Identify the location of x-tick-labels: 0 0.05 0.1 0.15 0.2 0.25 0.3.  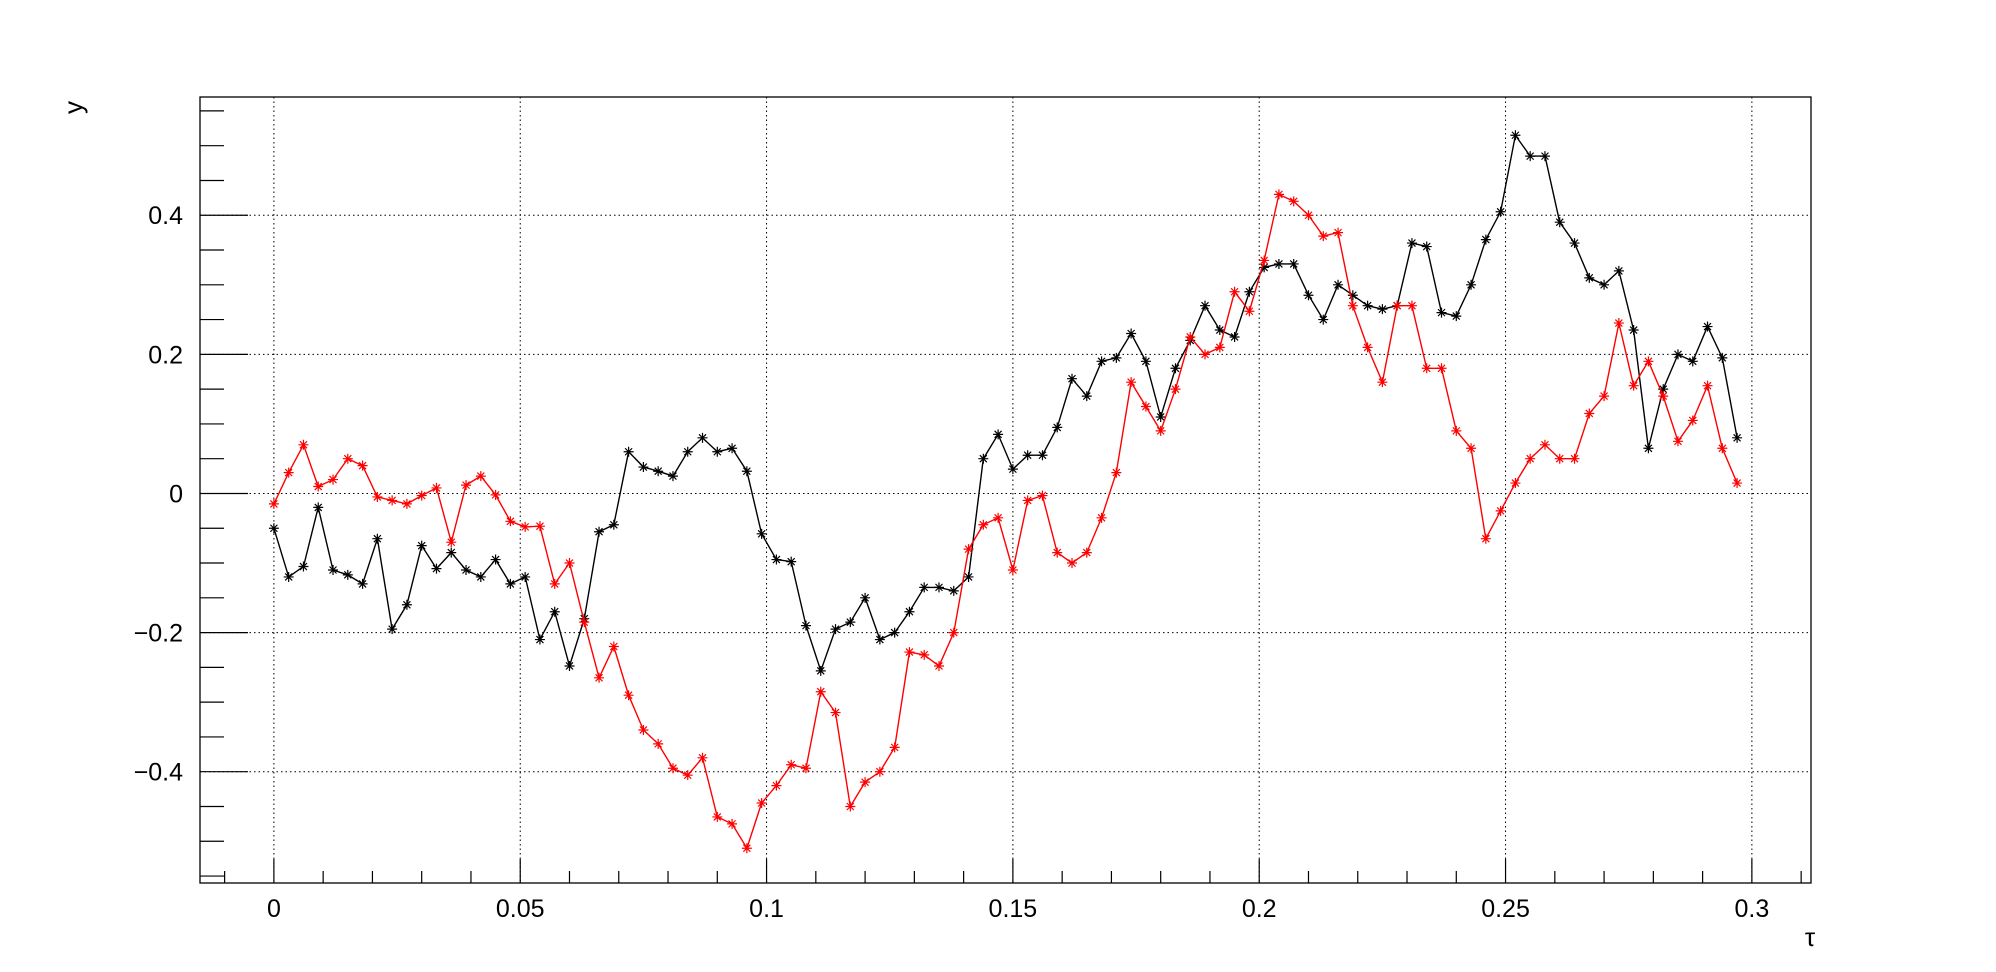
(1018, 909).